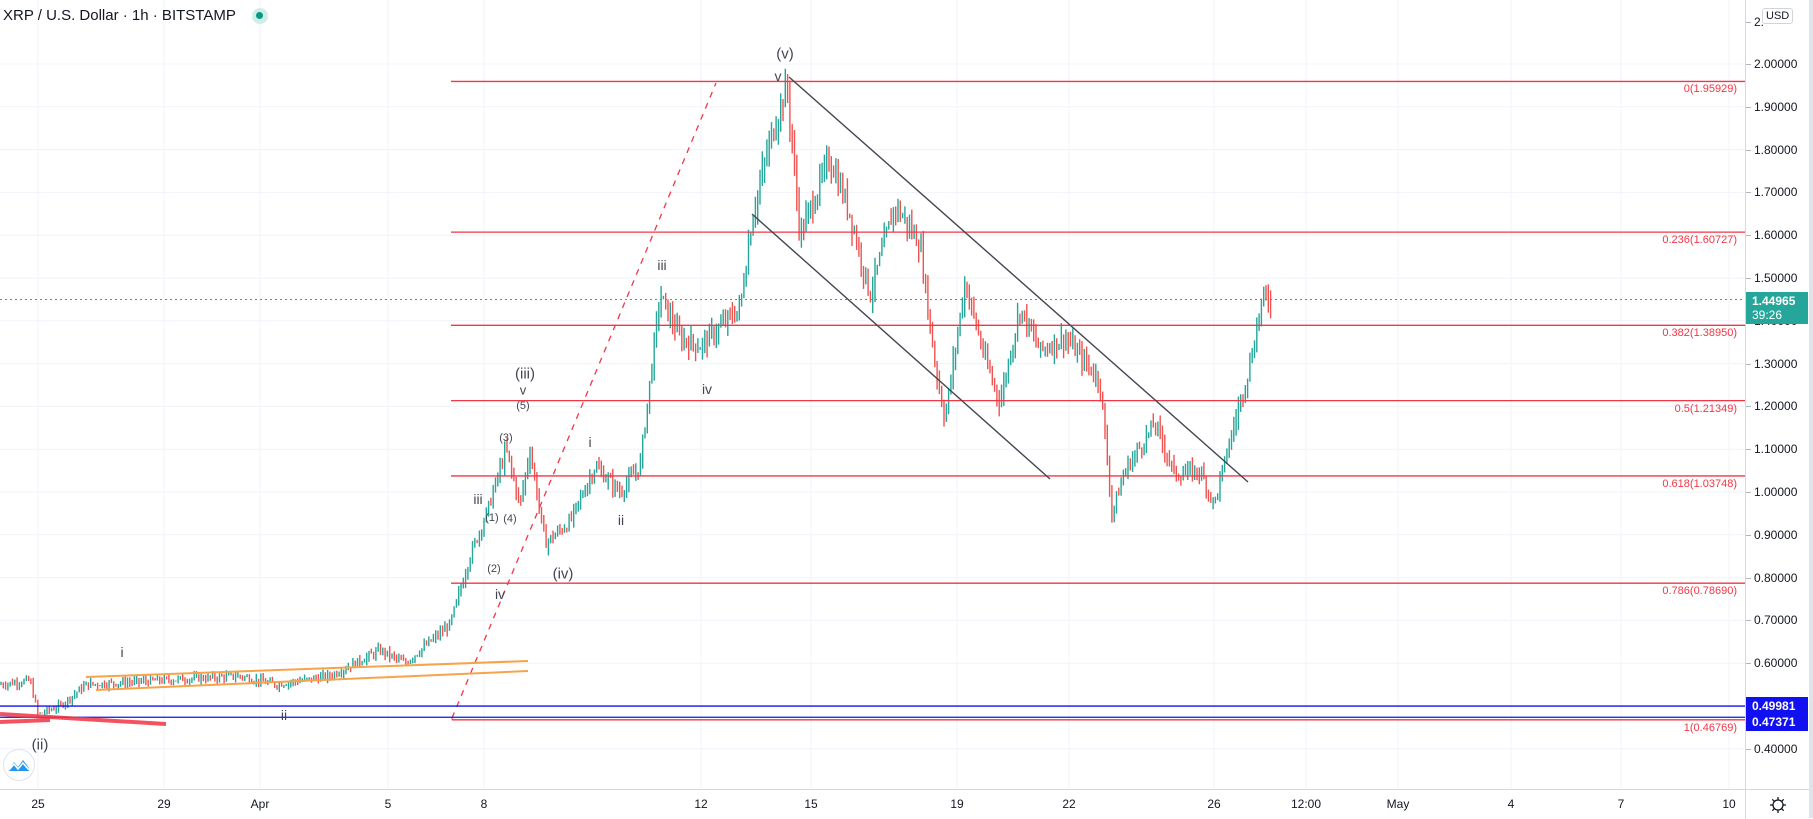 The height and width of the screenshot is (819, 1813). Describe the element at coordinates (1771, 149) in the screenshot. I see `price-tick-label: 1.80000` at that location.